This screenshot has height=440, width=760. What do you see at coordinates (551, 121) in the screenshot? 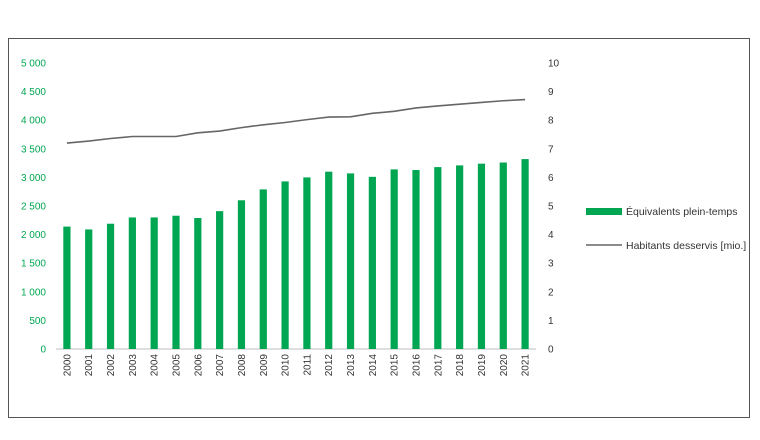
I see `y-right-tick-label: 8` at bounding box center [551, 121].